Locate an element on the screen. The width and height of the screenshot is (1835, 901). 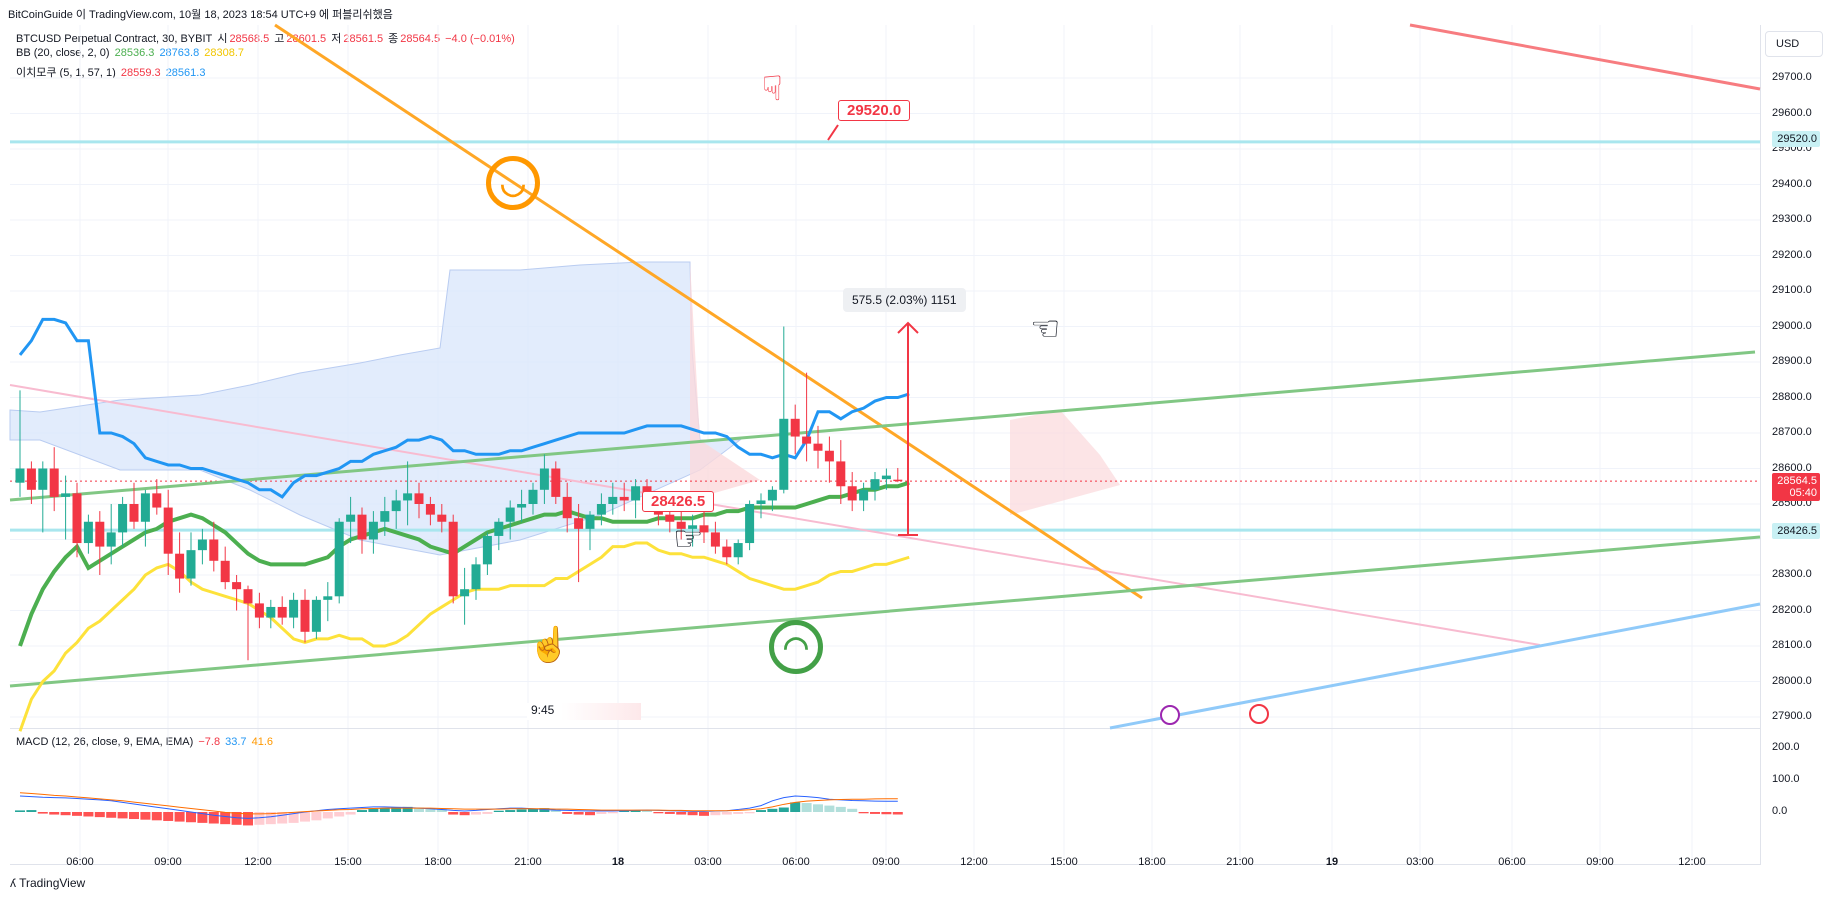
price-tick-label: 28900.0 is located at coordinates (1792, 361).